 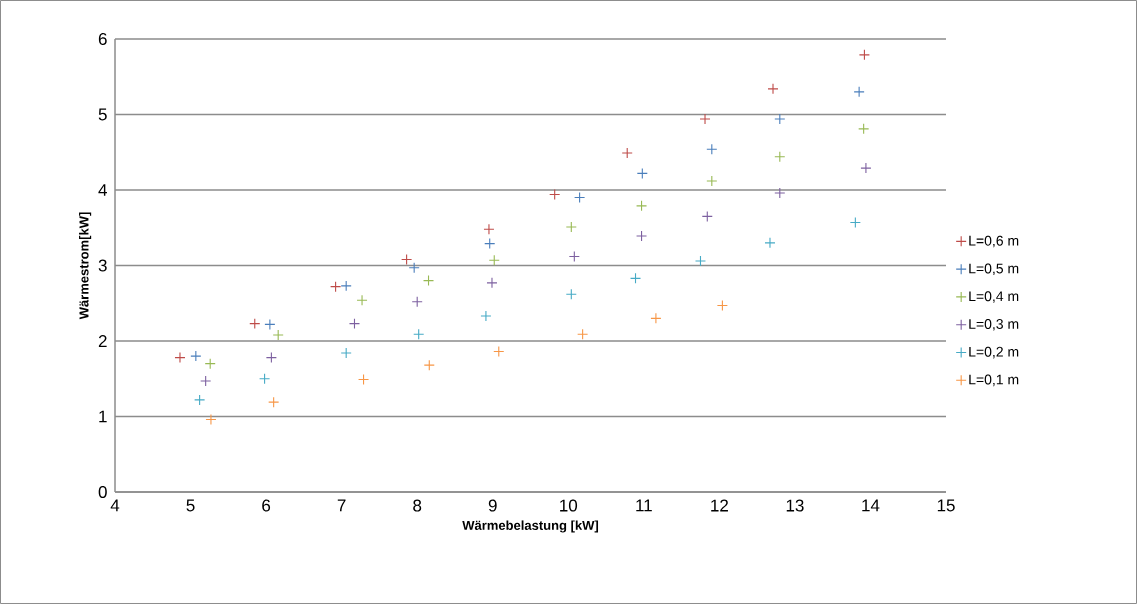 What do you see at coordinates (569, 505) in the screenshot?
I see `x-tick-label: 10` at bounding box center [569, 505].